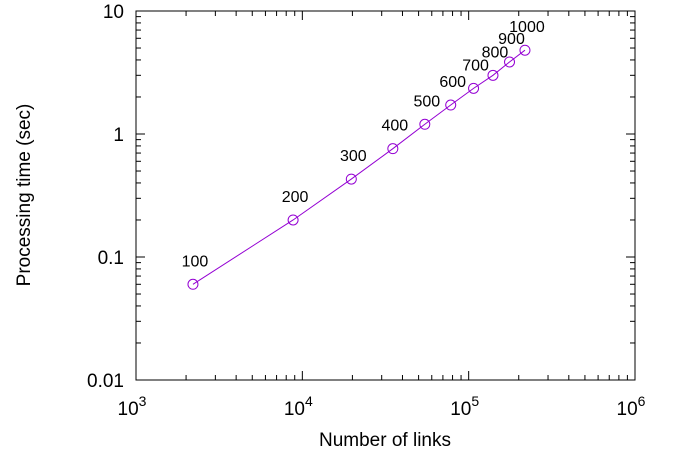 The image size is (674, 459). I want to click on data-label: 100, so click(195, 261).